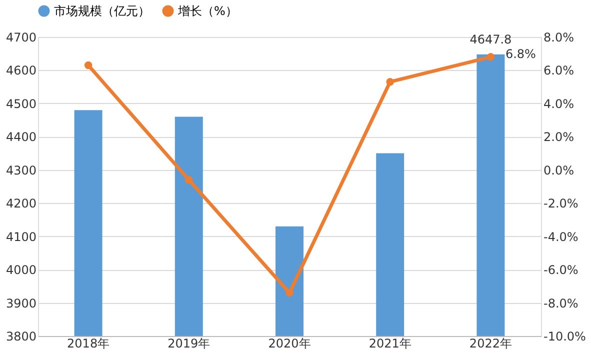  I want to click on y-tick-label: 4300, so click(21, 170).